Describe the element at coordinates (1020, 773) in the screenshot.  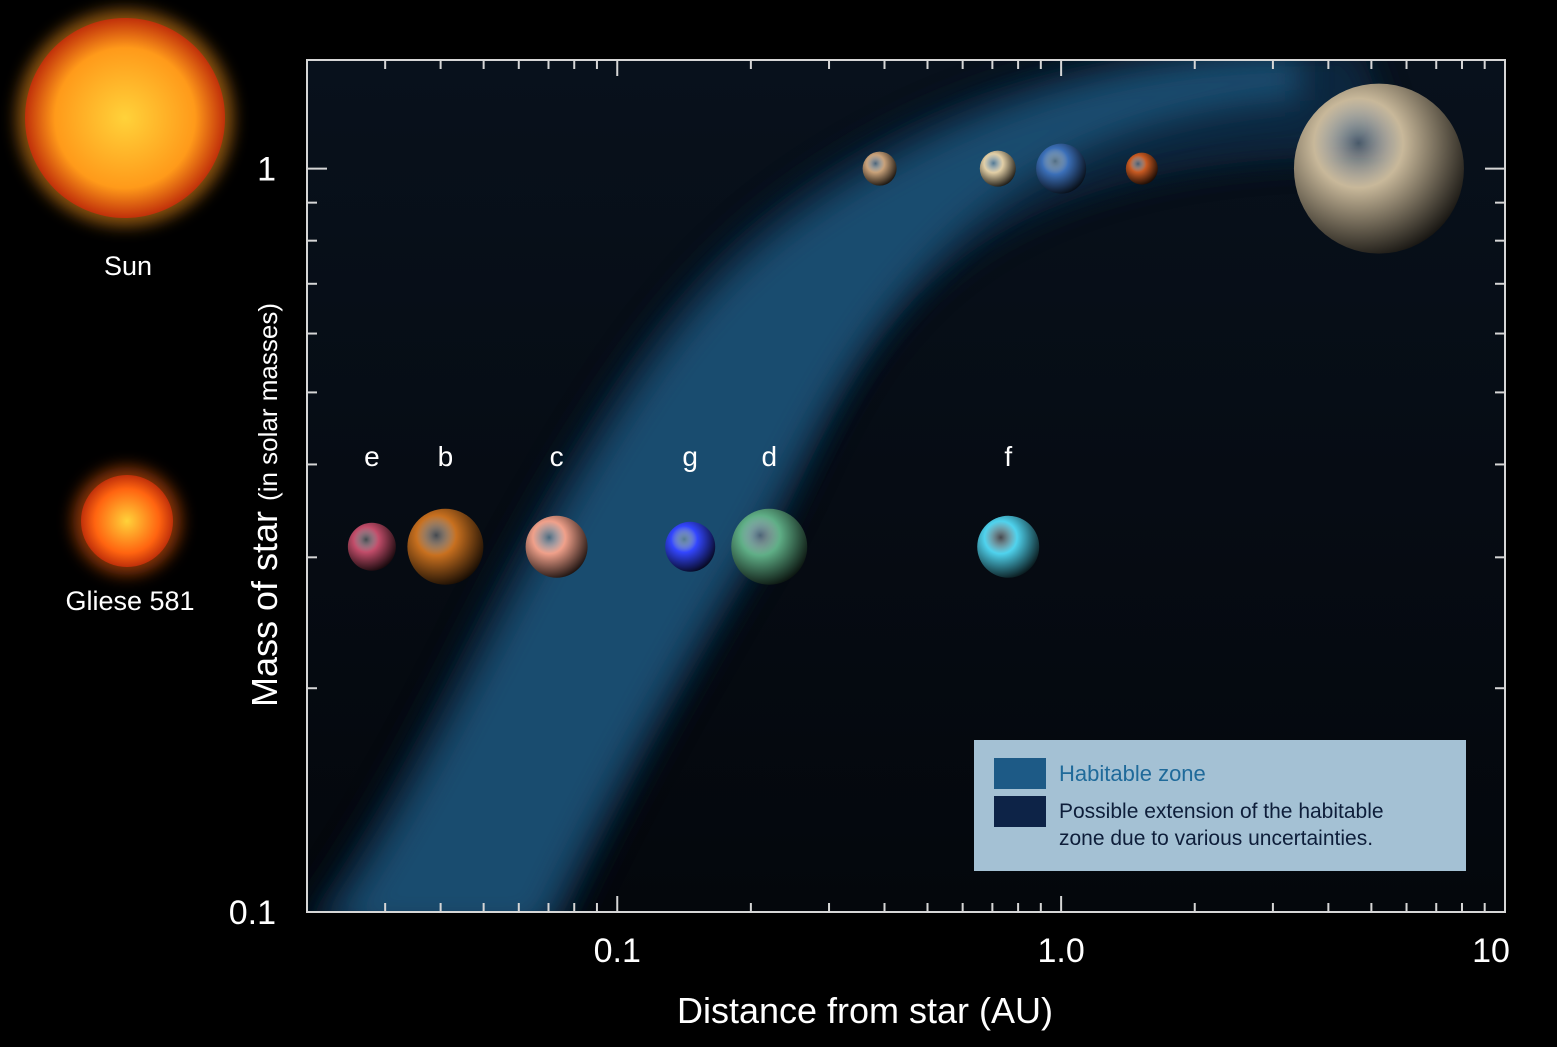
I see `legend-swatch-habitable` at that location.